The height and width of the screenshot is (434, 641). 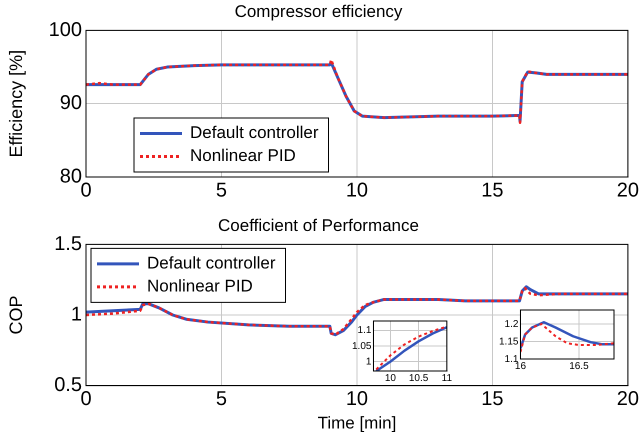 I want to click on chart-title: Coefficient of Performance, so click(x=318, y=225).